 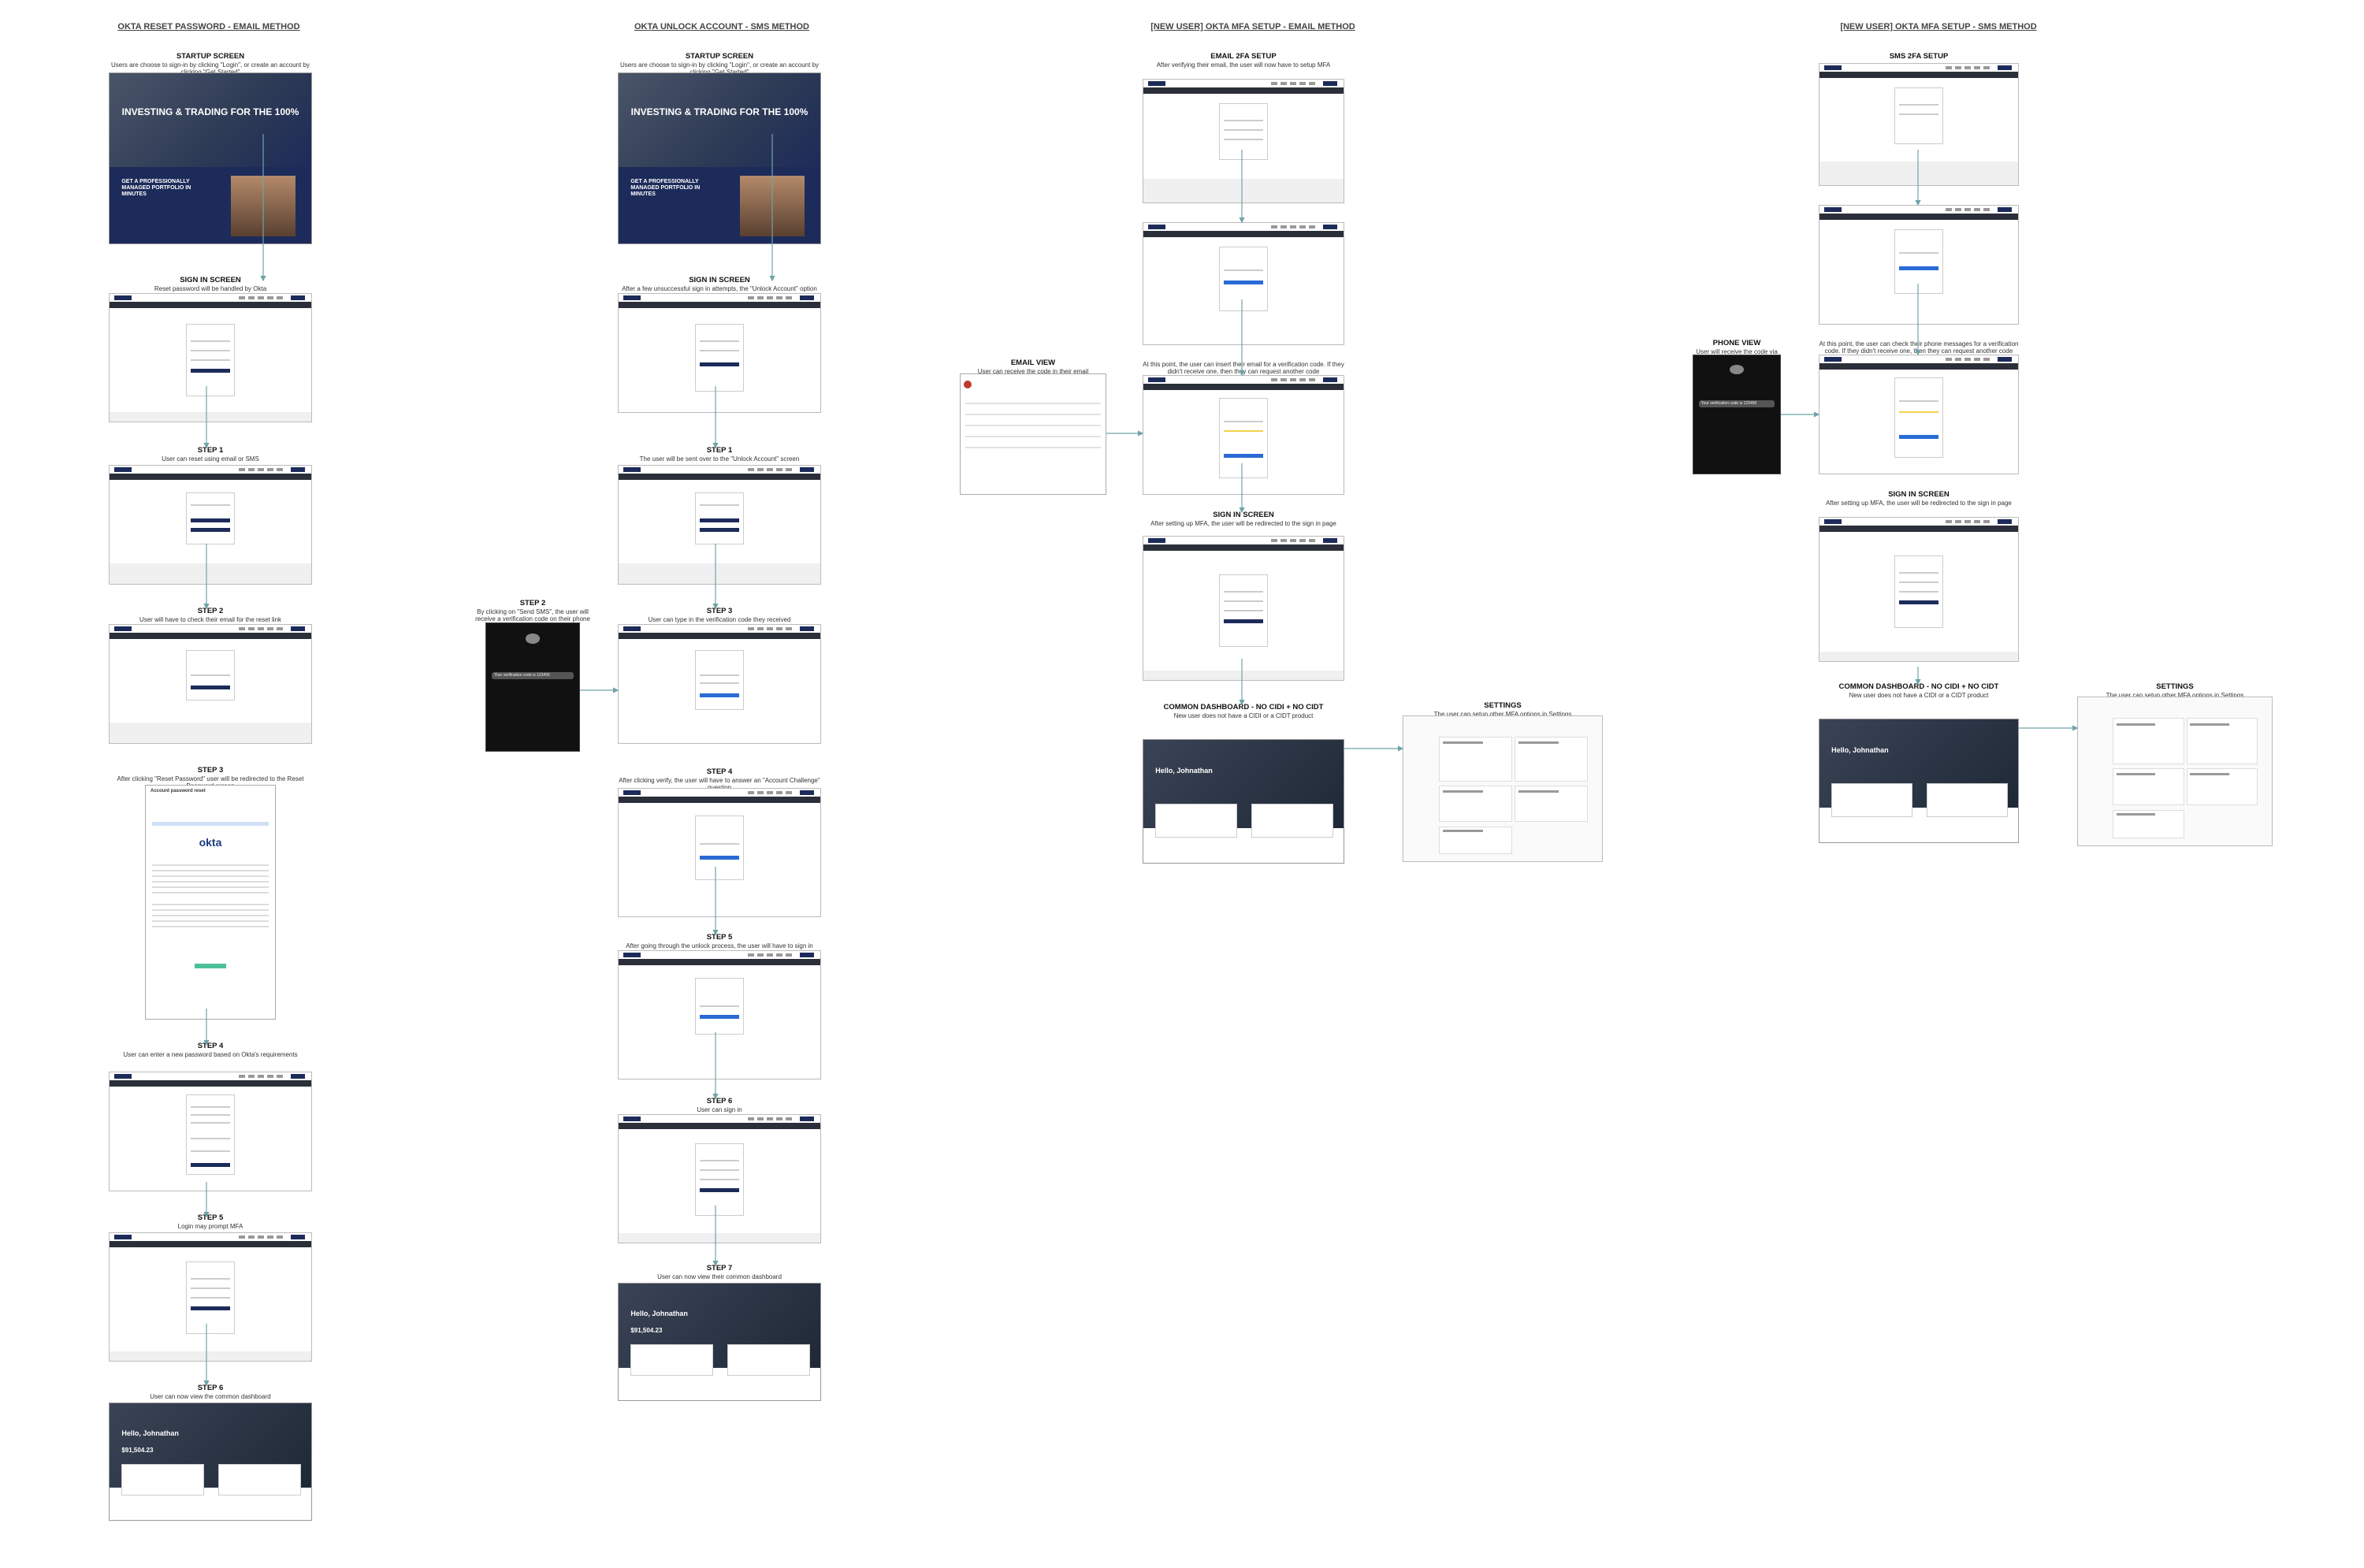 I want to click on dashboard-screen-3: Hello, Johnathan, so click(x=1243, y=801).